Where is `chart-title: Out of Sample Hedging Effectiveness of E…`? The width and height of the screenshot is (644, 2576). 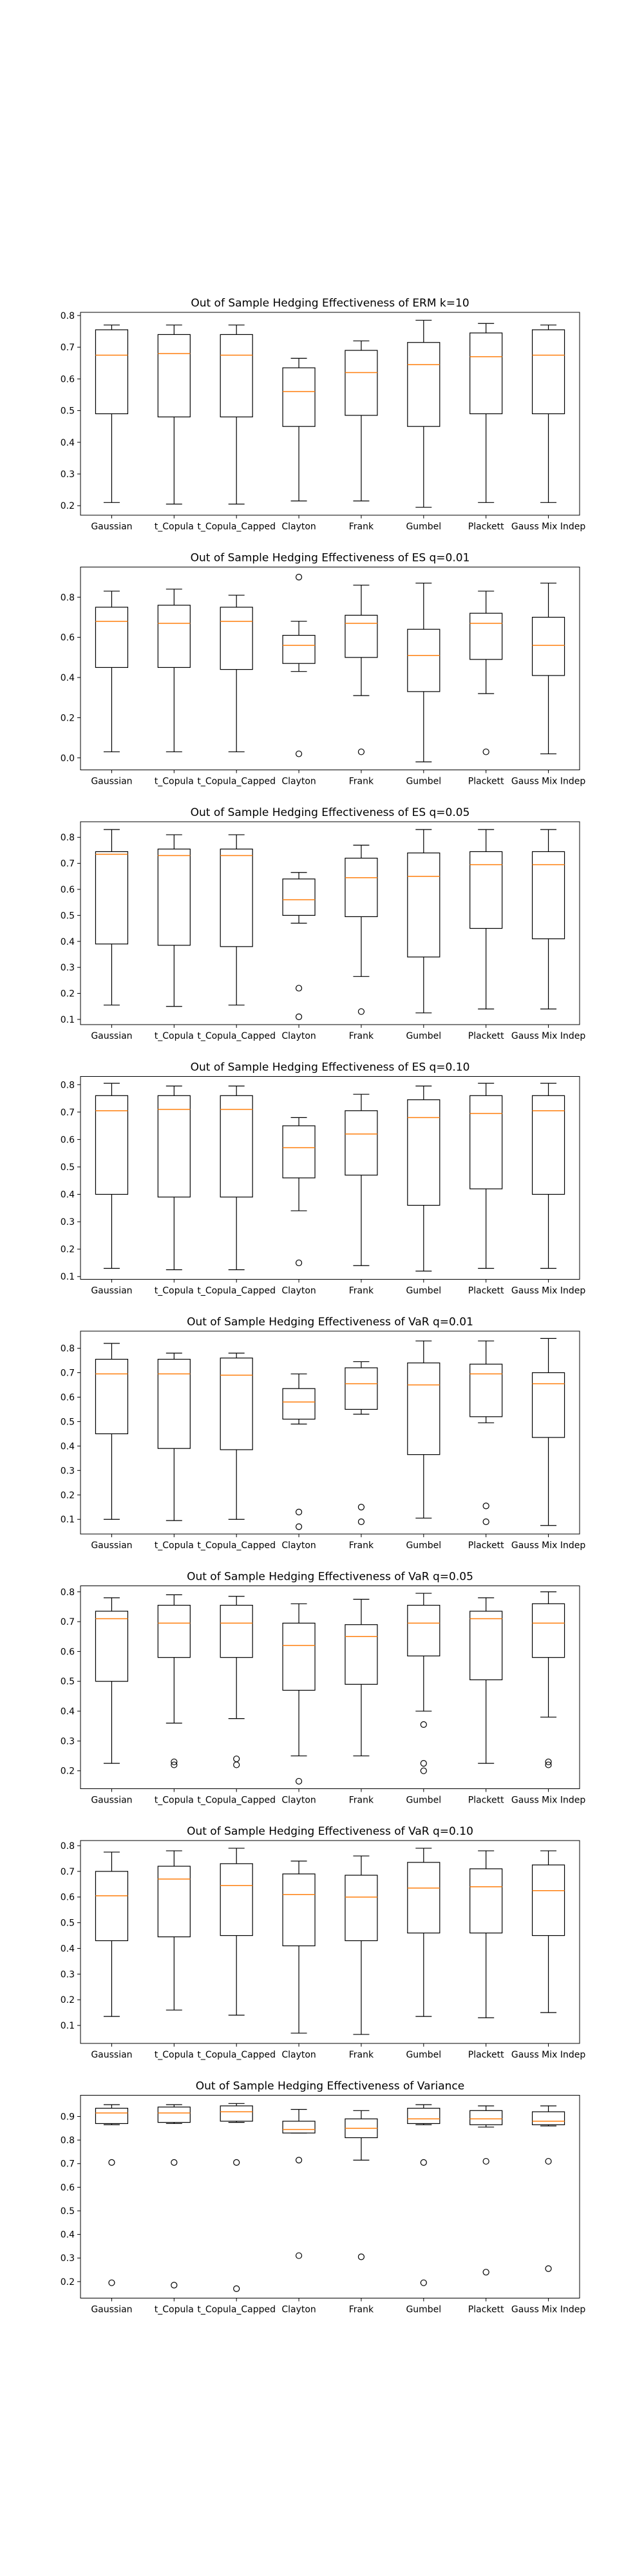
chart-title: Out of Sample Hedging Effectiveness of E… is located at coordinates (331, 813).